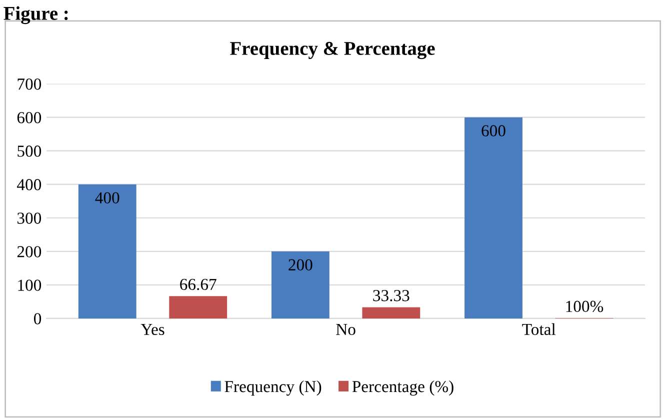 This screenshot has height=419, width=665. Describe the element at coordinates (391, 296) in the screenshot. I see `data-label: 33.33` at that location.